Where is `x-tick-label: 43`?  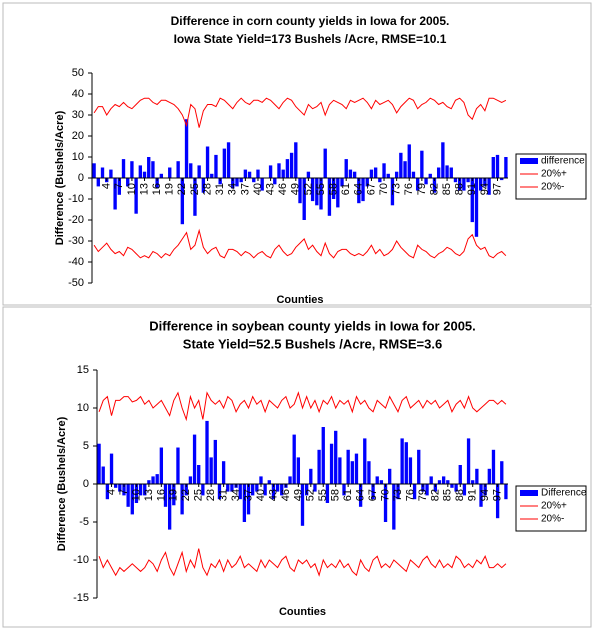
x-tick-label: 43 is located at coordinates (273, 495).